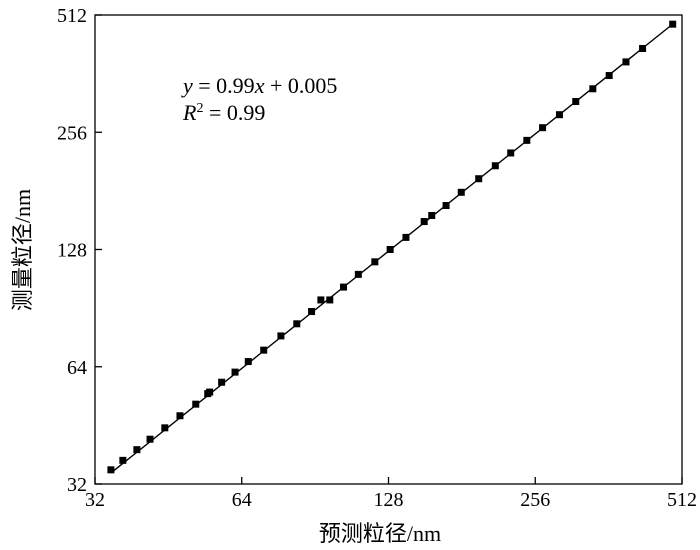 The width and height of the screenshot is (700, 550). Describe the element at coordinates (72, 16) in the screenshot. I see `y-tick-label: 512` at that location.